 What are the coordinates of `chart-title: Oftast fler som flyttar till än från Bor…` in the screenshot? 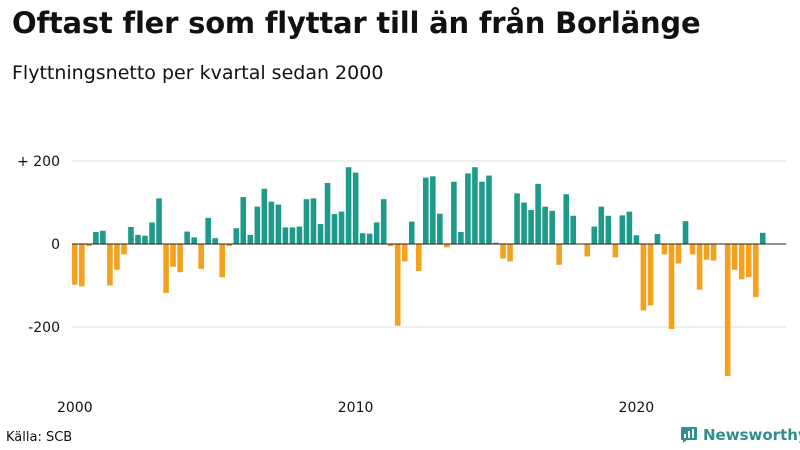 It's located at (356, 23).